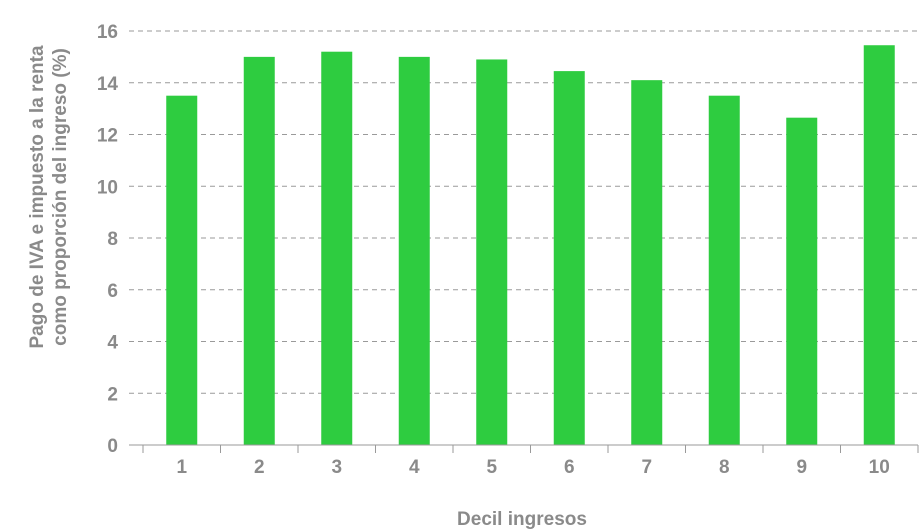  Describe the element at coordinates (60, 197) in the screenshot. I see `y-axis-title-line-2: como proporción del ingreso (%)` at that location.